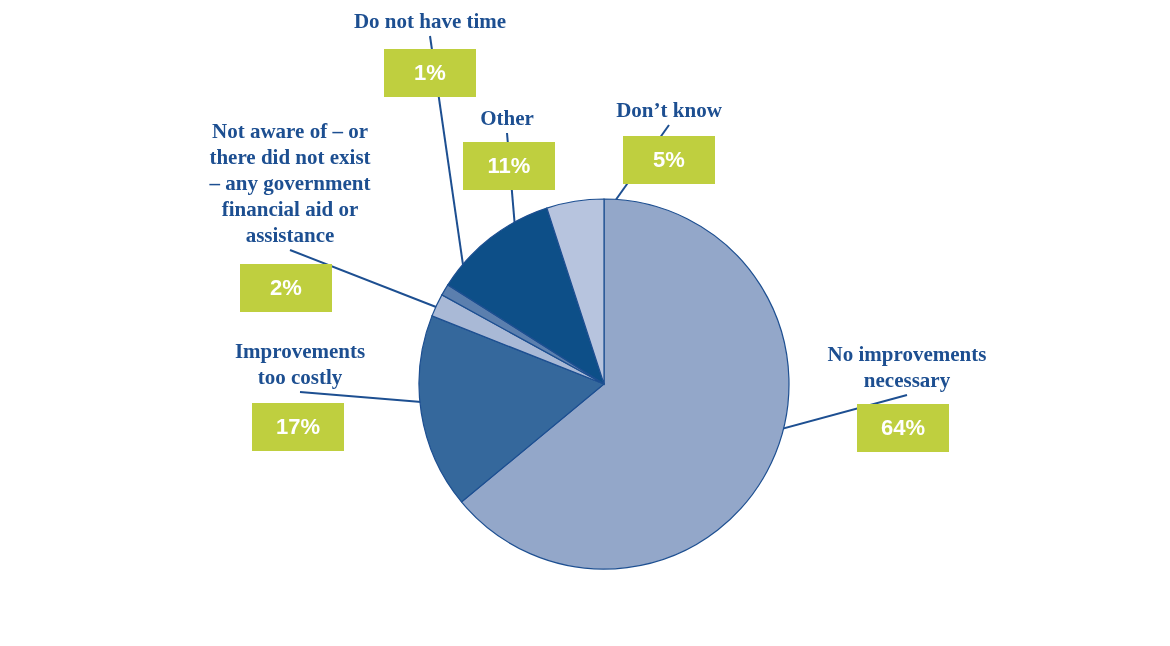  What do you see at coordinates (289, 183) in the screenshot?
I see `slice-label: Not aware of – or there did not exist – any government financial aid or assistance` at bounding box center [289, 183].